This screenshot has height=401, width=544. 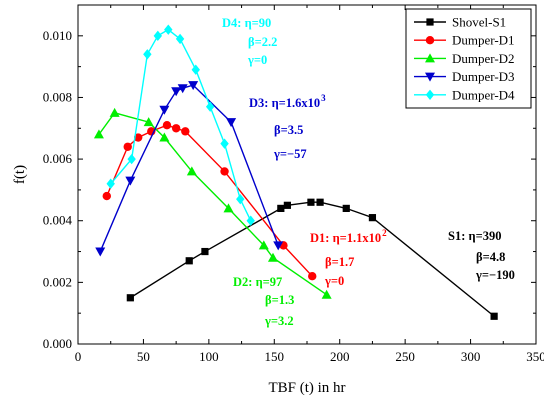 I want to click on annotation-d4: D4: η=90 β=2.2 γ=0, so click(x=249, y=41).